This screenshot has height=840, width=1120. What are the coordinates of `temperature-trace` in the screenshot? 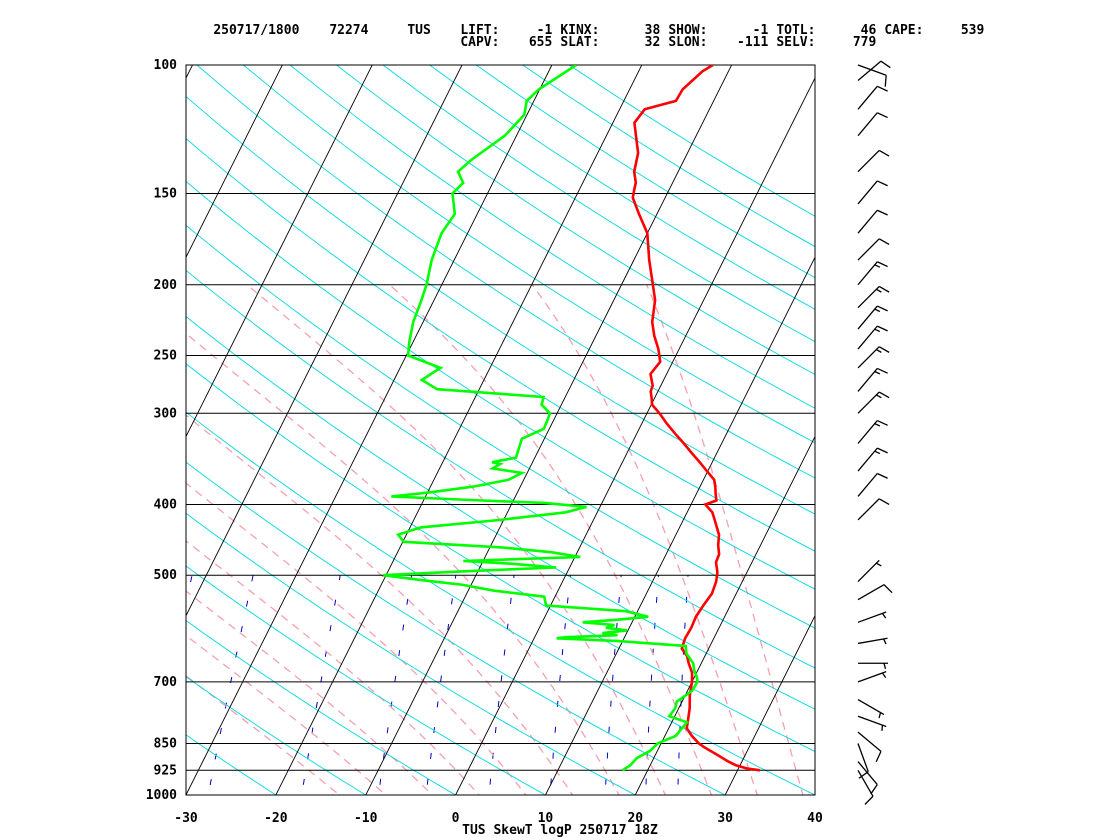 It's located at (696, 418).